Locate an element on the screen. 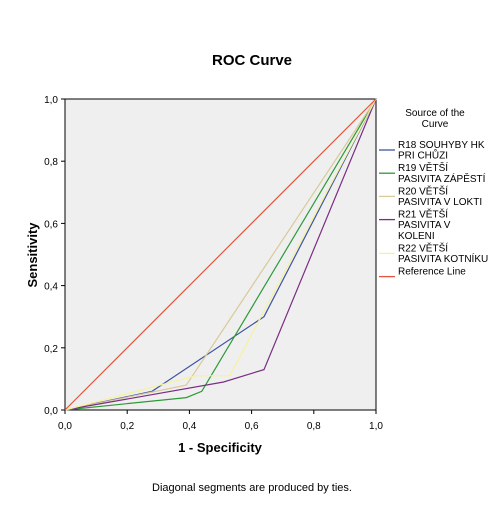  y-tick-label: 0,4 is located at coordinates (51, 287).